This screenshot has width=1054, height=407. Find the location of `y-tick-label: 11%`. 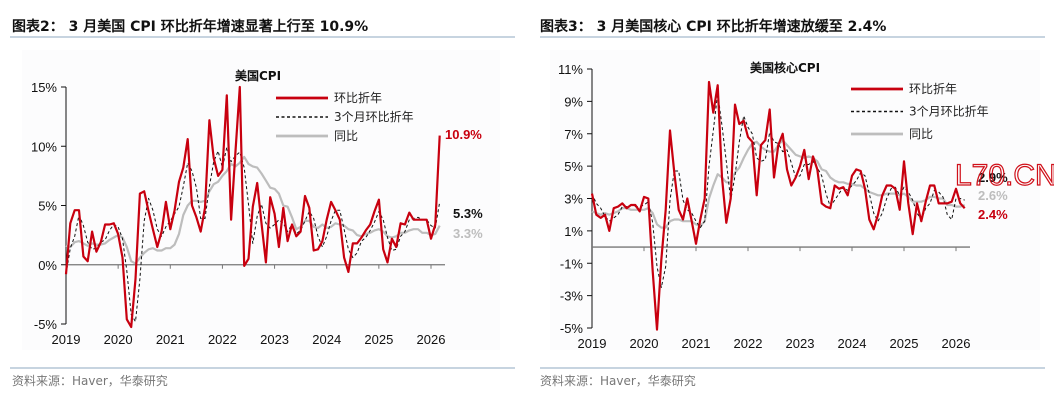

y-tick-label: 11% is located at coordinates (570, 69).